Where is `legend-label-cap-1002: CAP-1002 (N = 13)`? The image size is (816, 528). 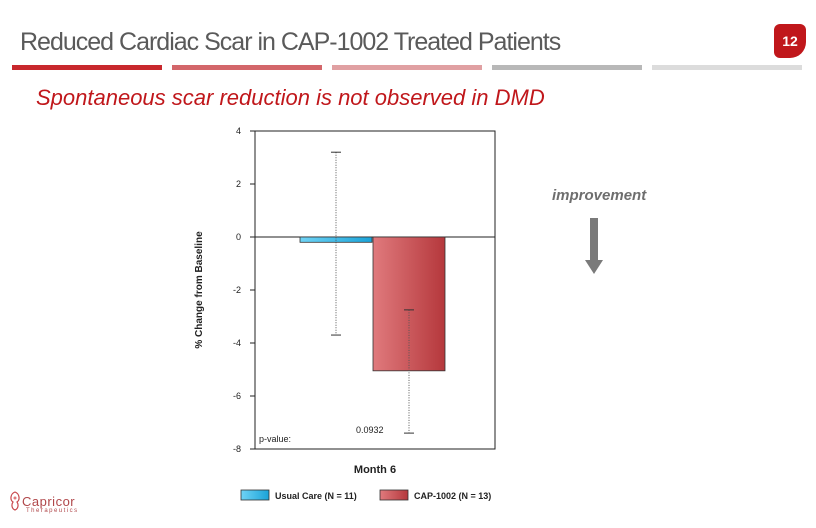 legend-label-cap-1002: CAP-1002 (N = 13) is located at coordinates (452, 496).